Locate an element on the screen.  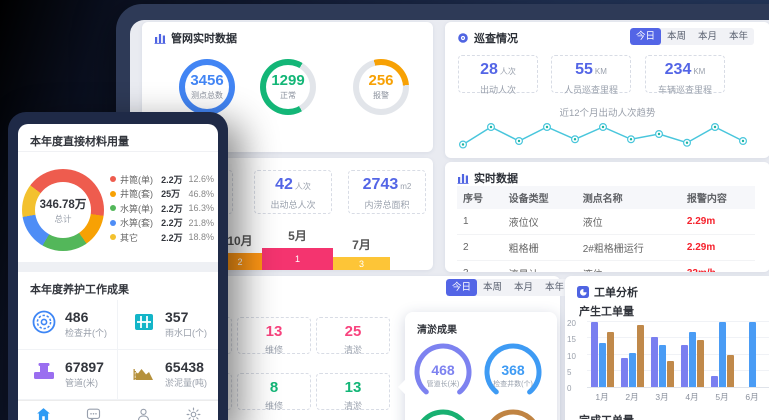
phone-bottom-nav is located at coordinates (118, 410).